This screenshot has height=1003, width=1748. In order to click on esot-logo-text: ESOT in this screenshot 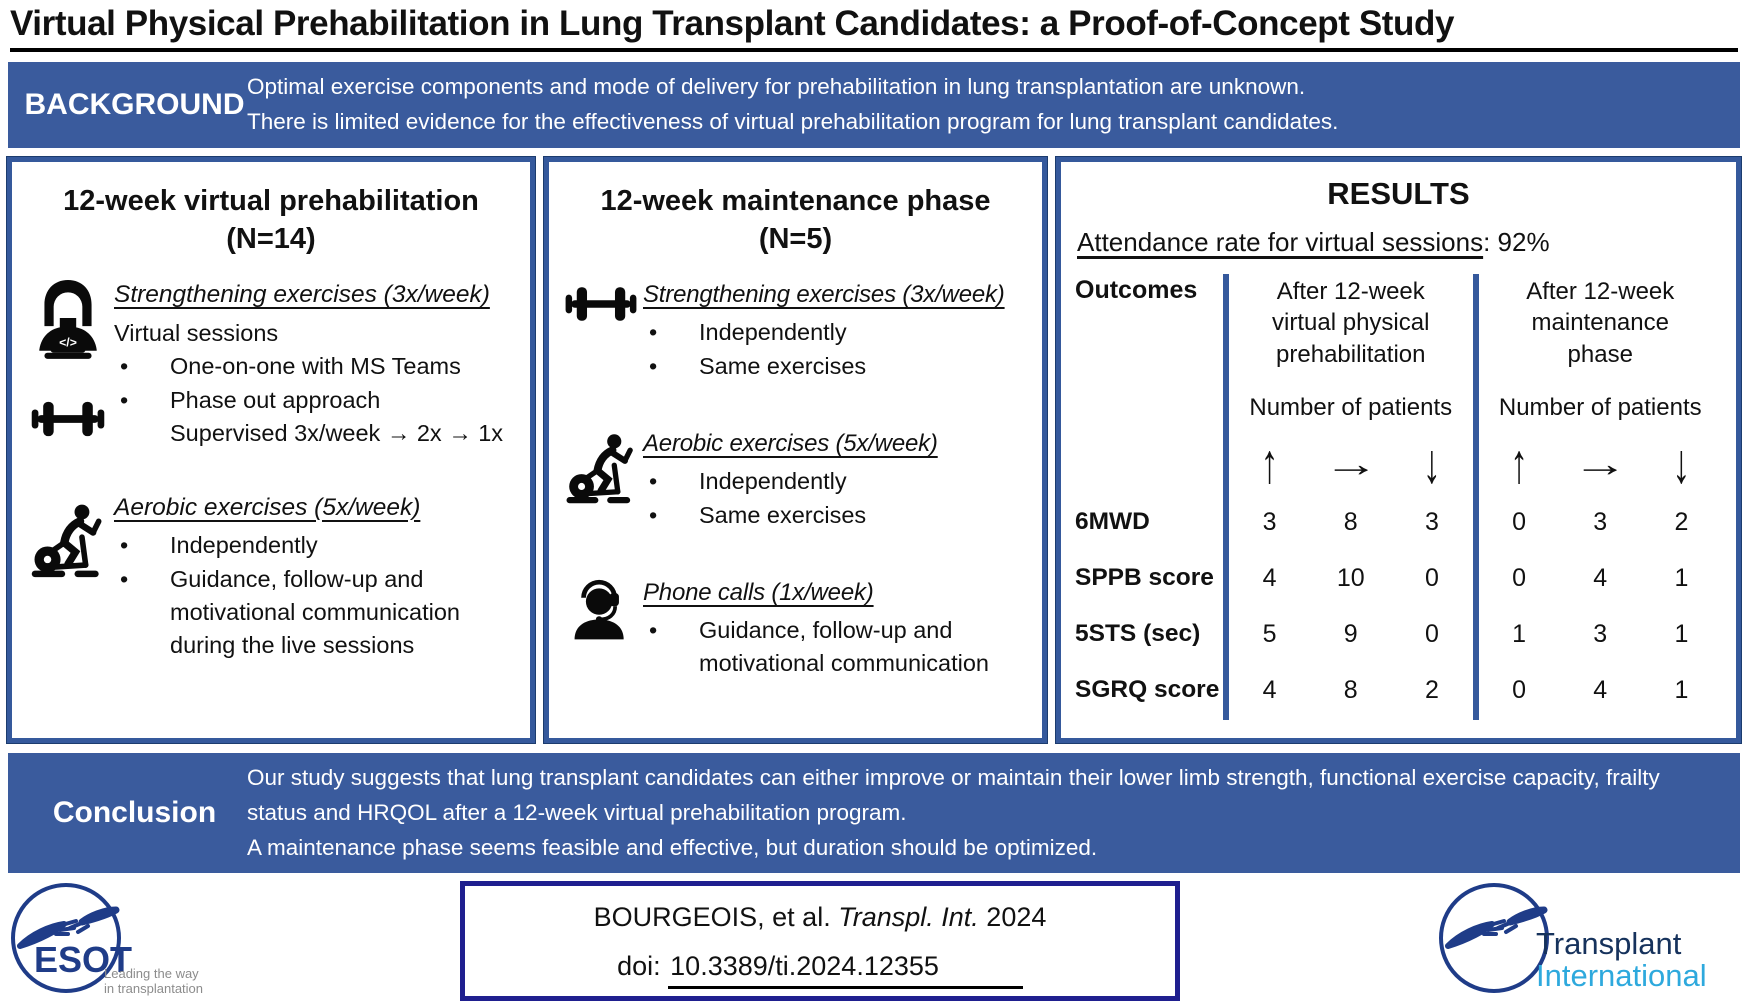, I will do `click(83, 959)`.